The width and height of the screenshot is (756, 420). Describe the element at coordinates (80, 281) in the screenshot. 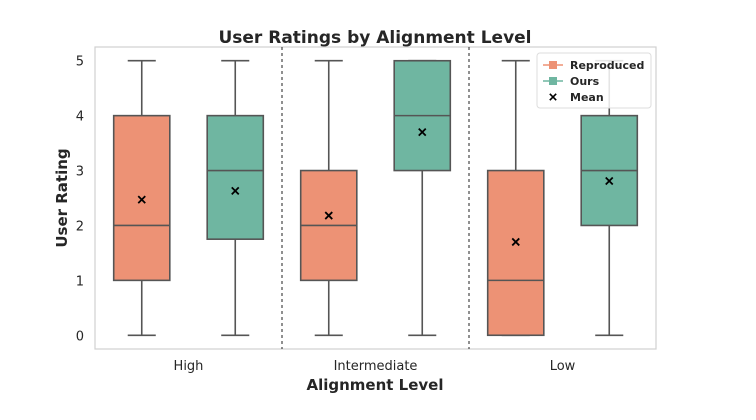

I see `y-tick-label: 1` at that location.